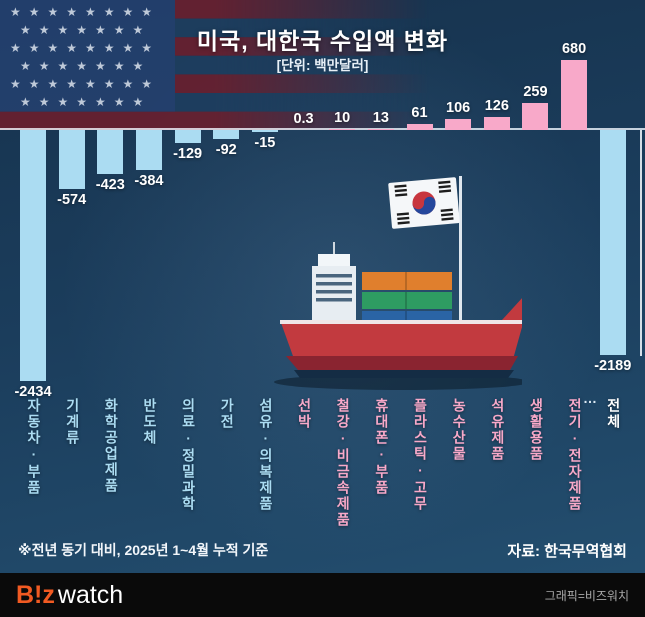 This screenshot has height=617, width=645. Describe the element at coordinates (72, 422) in the screenshot. I see `category-label-2: 기계류` at that location.